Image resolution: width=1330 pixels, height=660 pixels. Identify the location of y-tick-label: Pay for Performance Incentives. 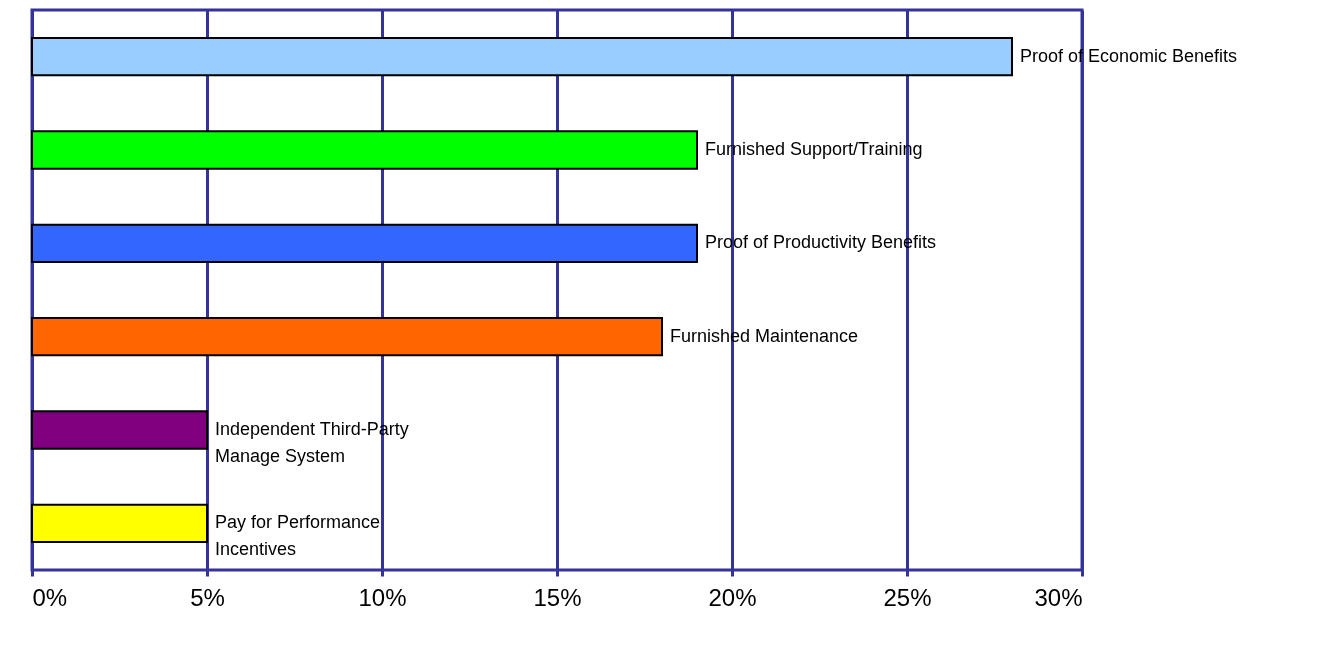
(298, 536).